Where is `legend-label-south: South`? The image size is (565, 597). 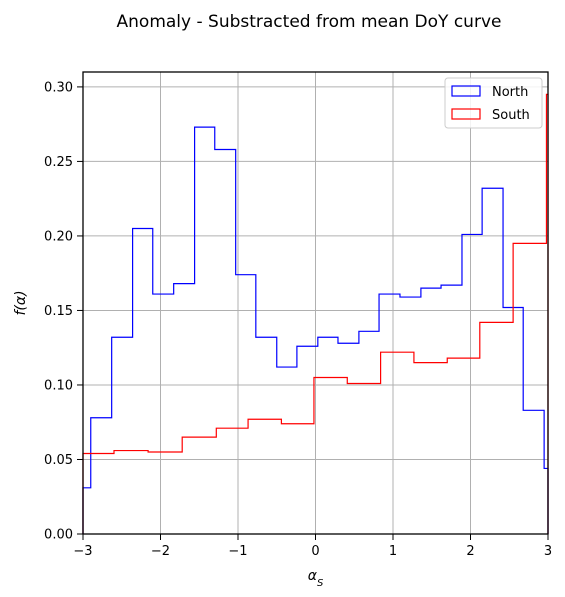
legend-label-south: South is located at coordinates (511, 115).